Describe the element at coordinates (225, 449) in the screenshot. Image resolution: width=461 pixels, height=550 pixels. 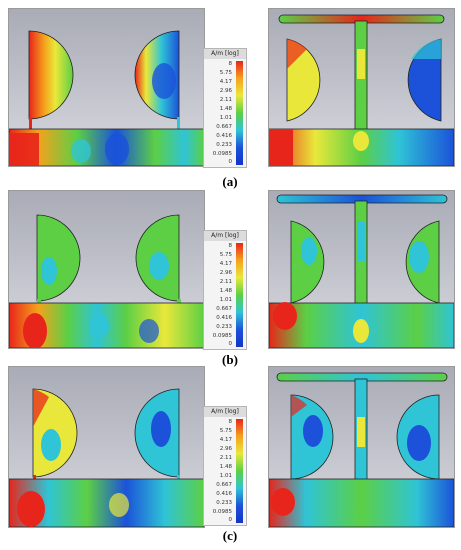
I see `colorbar-c-tick: 2.96` at that location.